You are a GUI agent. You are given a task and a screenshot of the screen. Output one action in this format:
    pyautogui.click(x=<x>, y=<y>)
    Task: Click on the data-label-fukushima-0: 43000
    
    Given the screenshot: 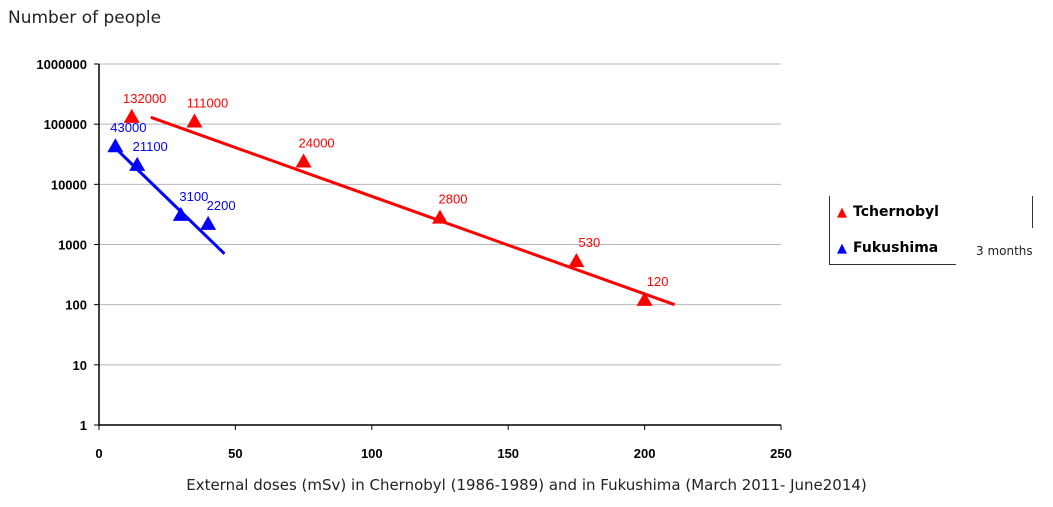 What is the action you would take?
    pyautogui.click(x=128, y=127)
    